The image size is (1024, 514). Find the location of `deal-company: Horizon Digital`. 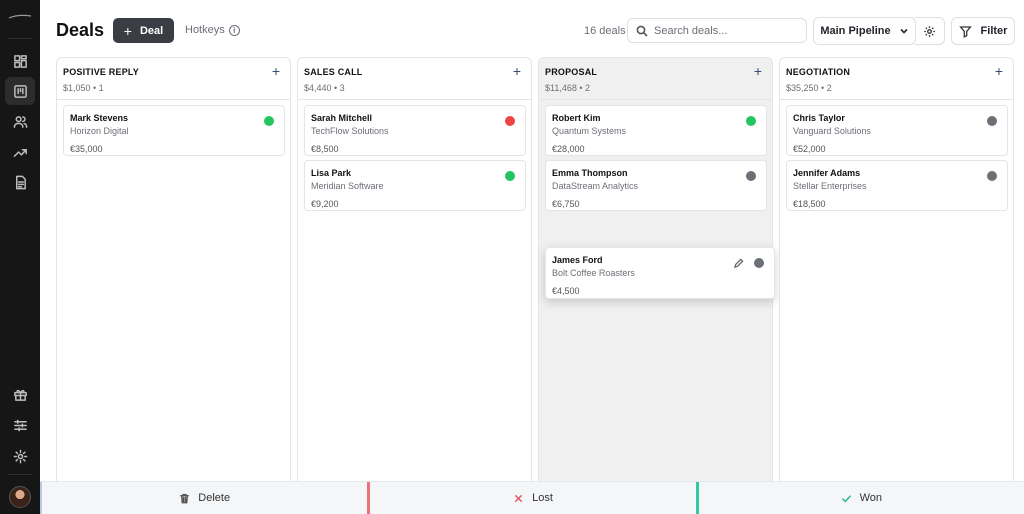

deal-company: Horizon Digital is located at coordinates (99, 131).